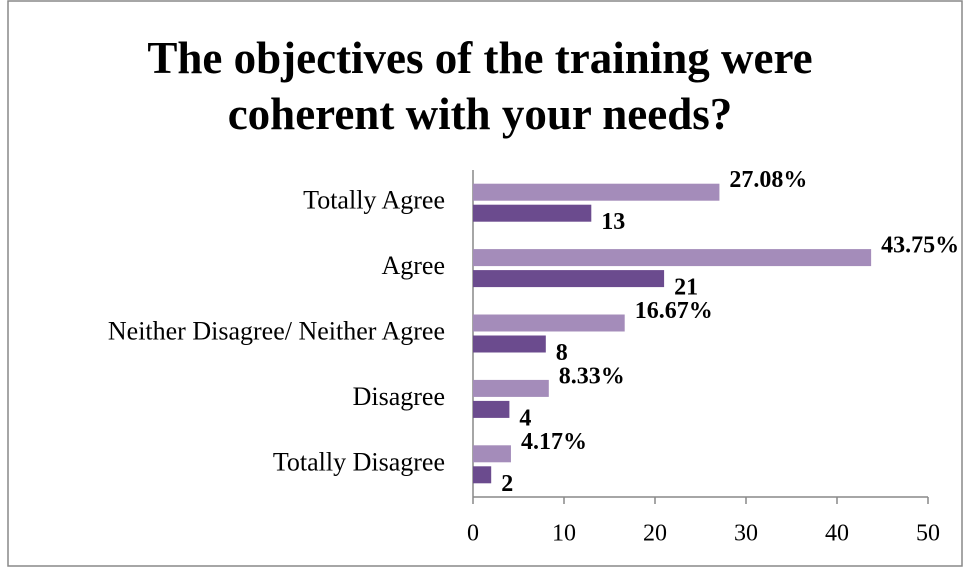 The height and width of the screenshot is (567, 963). I want to click on y-tick-label: Disagree, so click(399, 396).